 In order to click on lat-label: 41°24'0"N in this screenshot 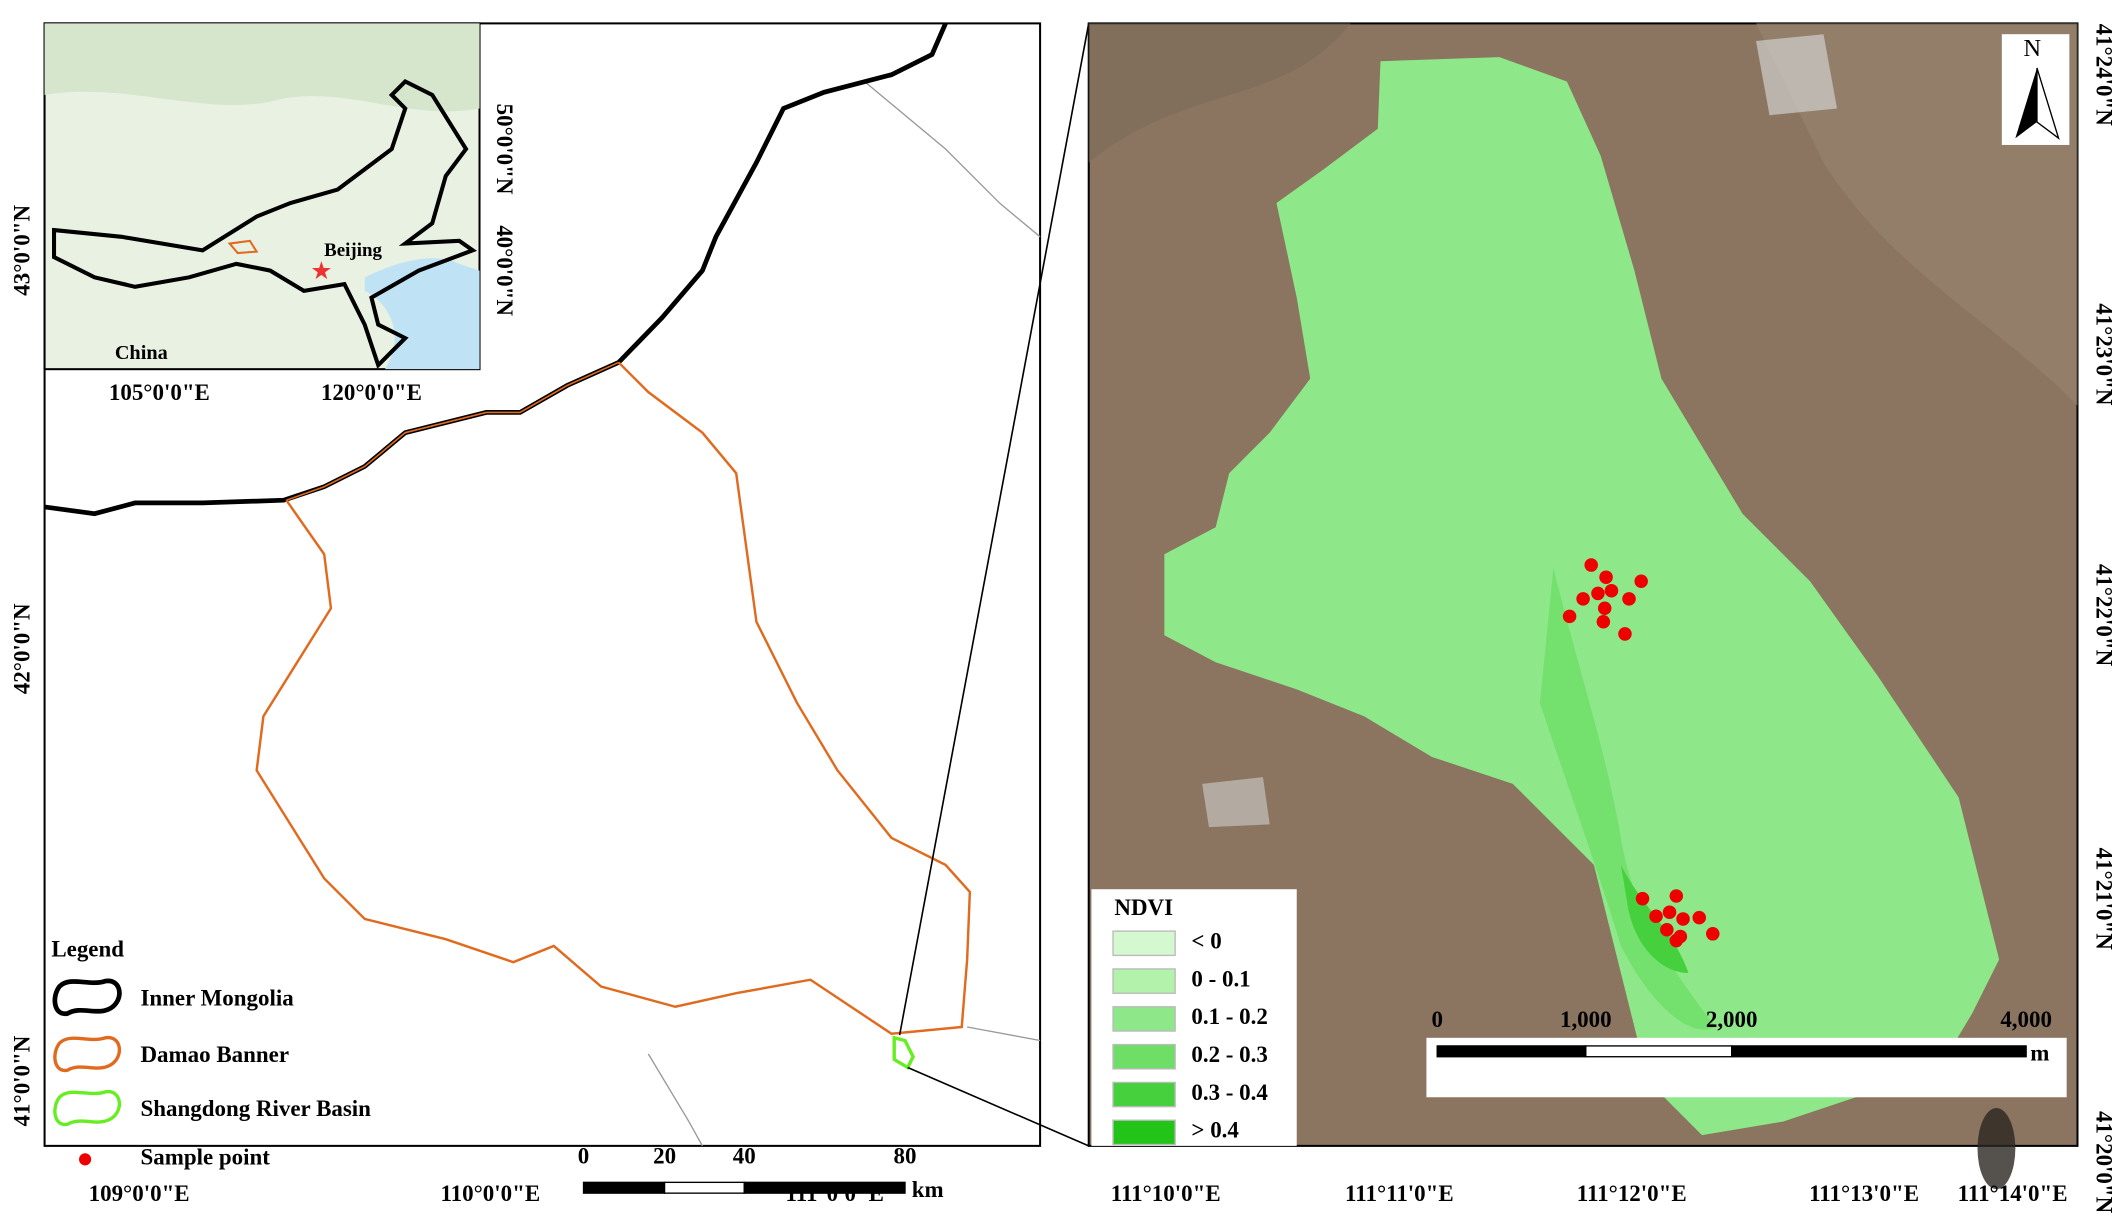, I will do `click(2104, 75)`.